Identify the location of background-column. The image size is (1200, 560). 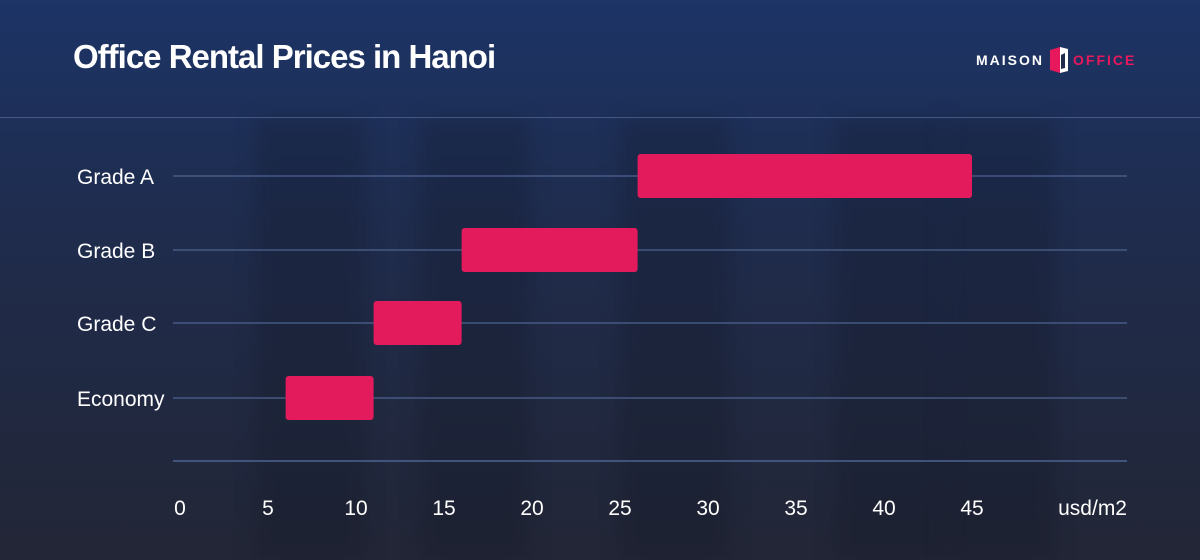
(310, 339).